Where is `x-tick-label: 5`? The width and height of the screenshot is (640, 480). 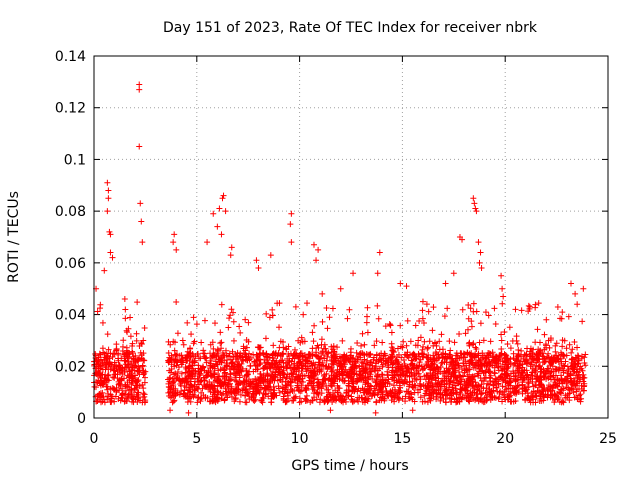
x-tick-label: 5 is located at coordinates (196, 439).